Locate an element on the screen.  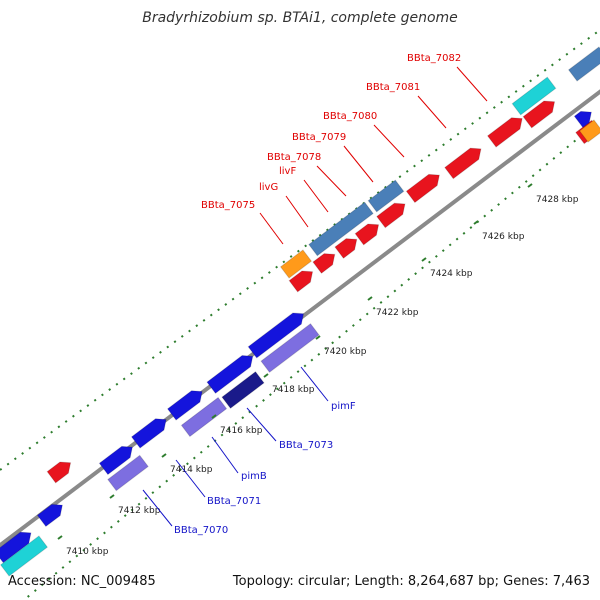
gene-label-bottom: BBta_7073 is located at coordinates (306, 445).